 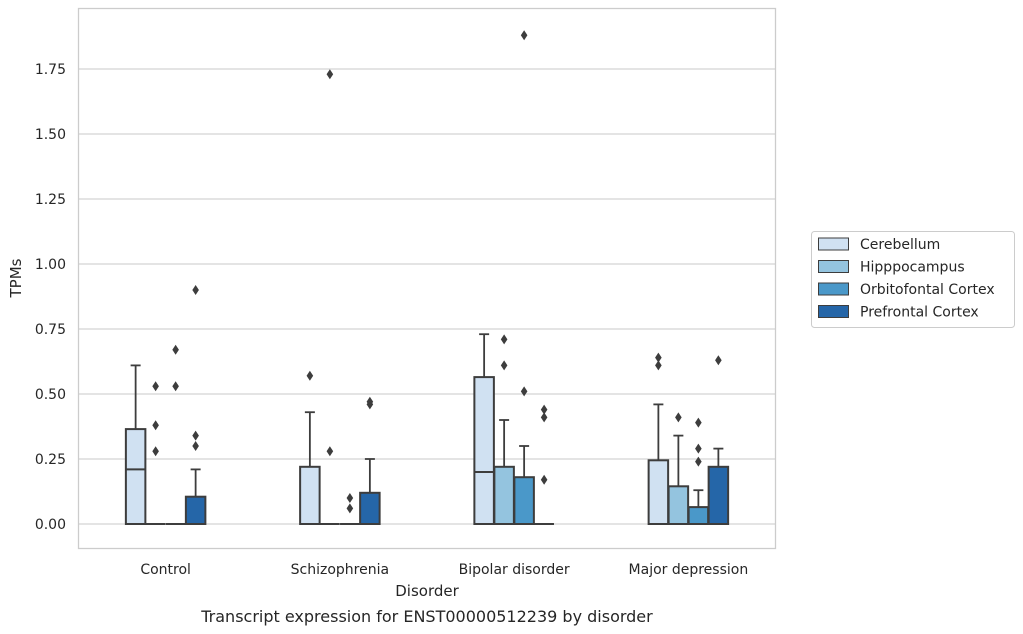 I want to click on y-axis-label: TPMs, so click(x=16, y=278).